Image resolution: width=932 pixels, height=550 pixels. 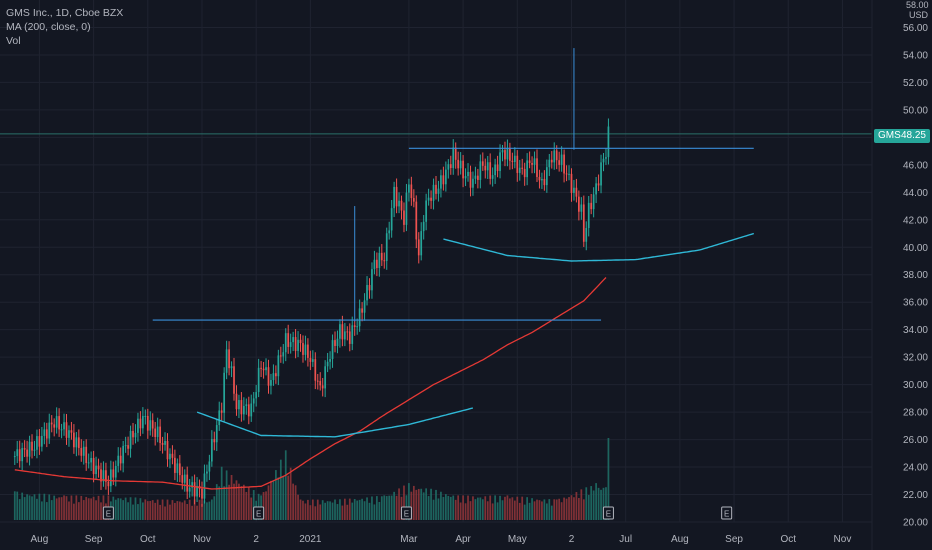 What do you see at coordinates (94, 539) in the screenshot?
I see `time-axis-tick-label: Sep` at bounding box center [94, 539].